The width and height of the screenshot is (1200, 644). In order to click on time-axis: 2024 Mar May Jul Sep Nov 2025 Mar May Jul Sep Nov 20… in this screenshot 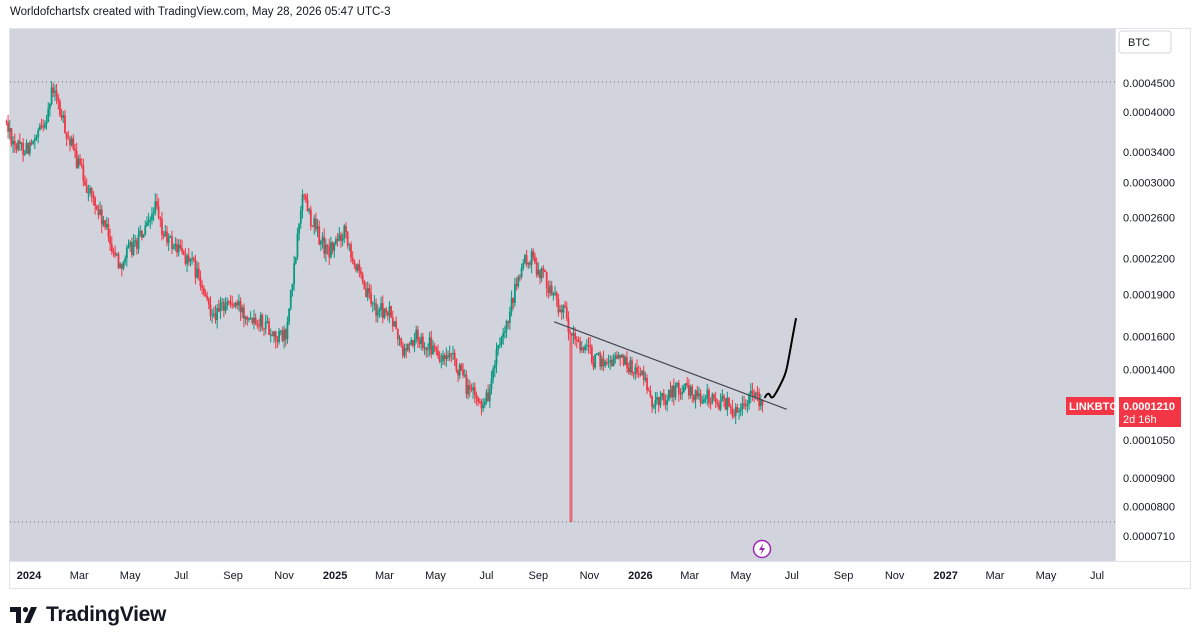, I will do `click(560, 576)`.